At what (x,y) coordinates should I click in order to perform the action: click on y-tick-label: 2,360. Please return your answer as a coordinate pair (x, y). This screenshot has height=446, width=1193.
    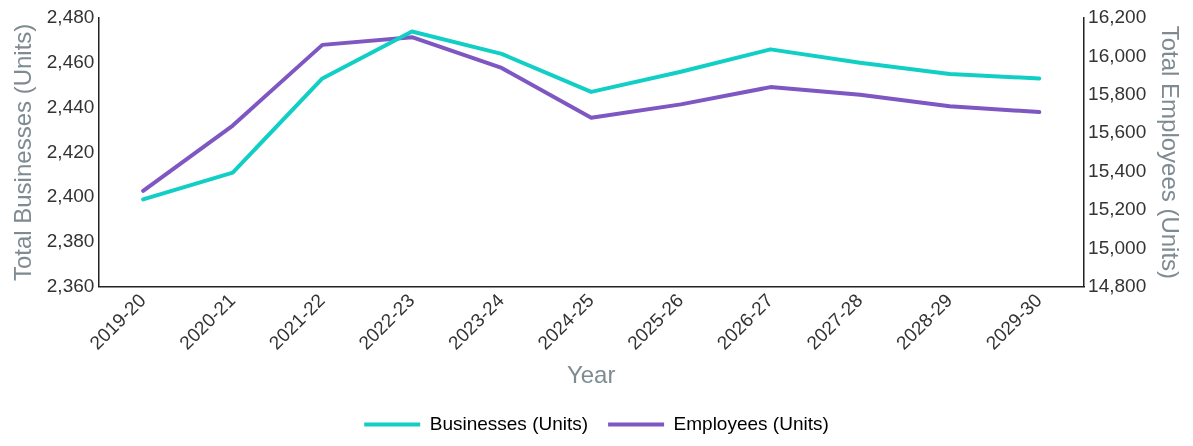
    Looking at the image, I should click on (70, 286).